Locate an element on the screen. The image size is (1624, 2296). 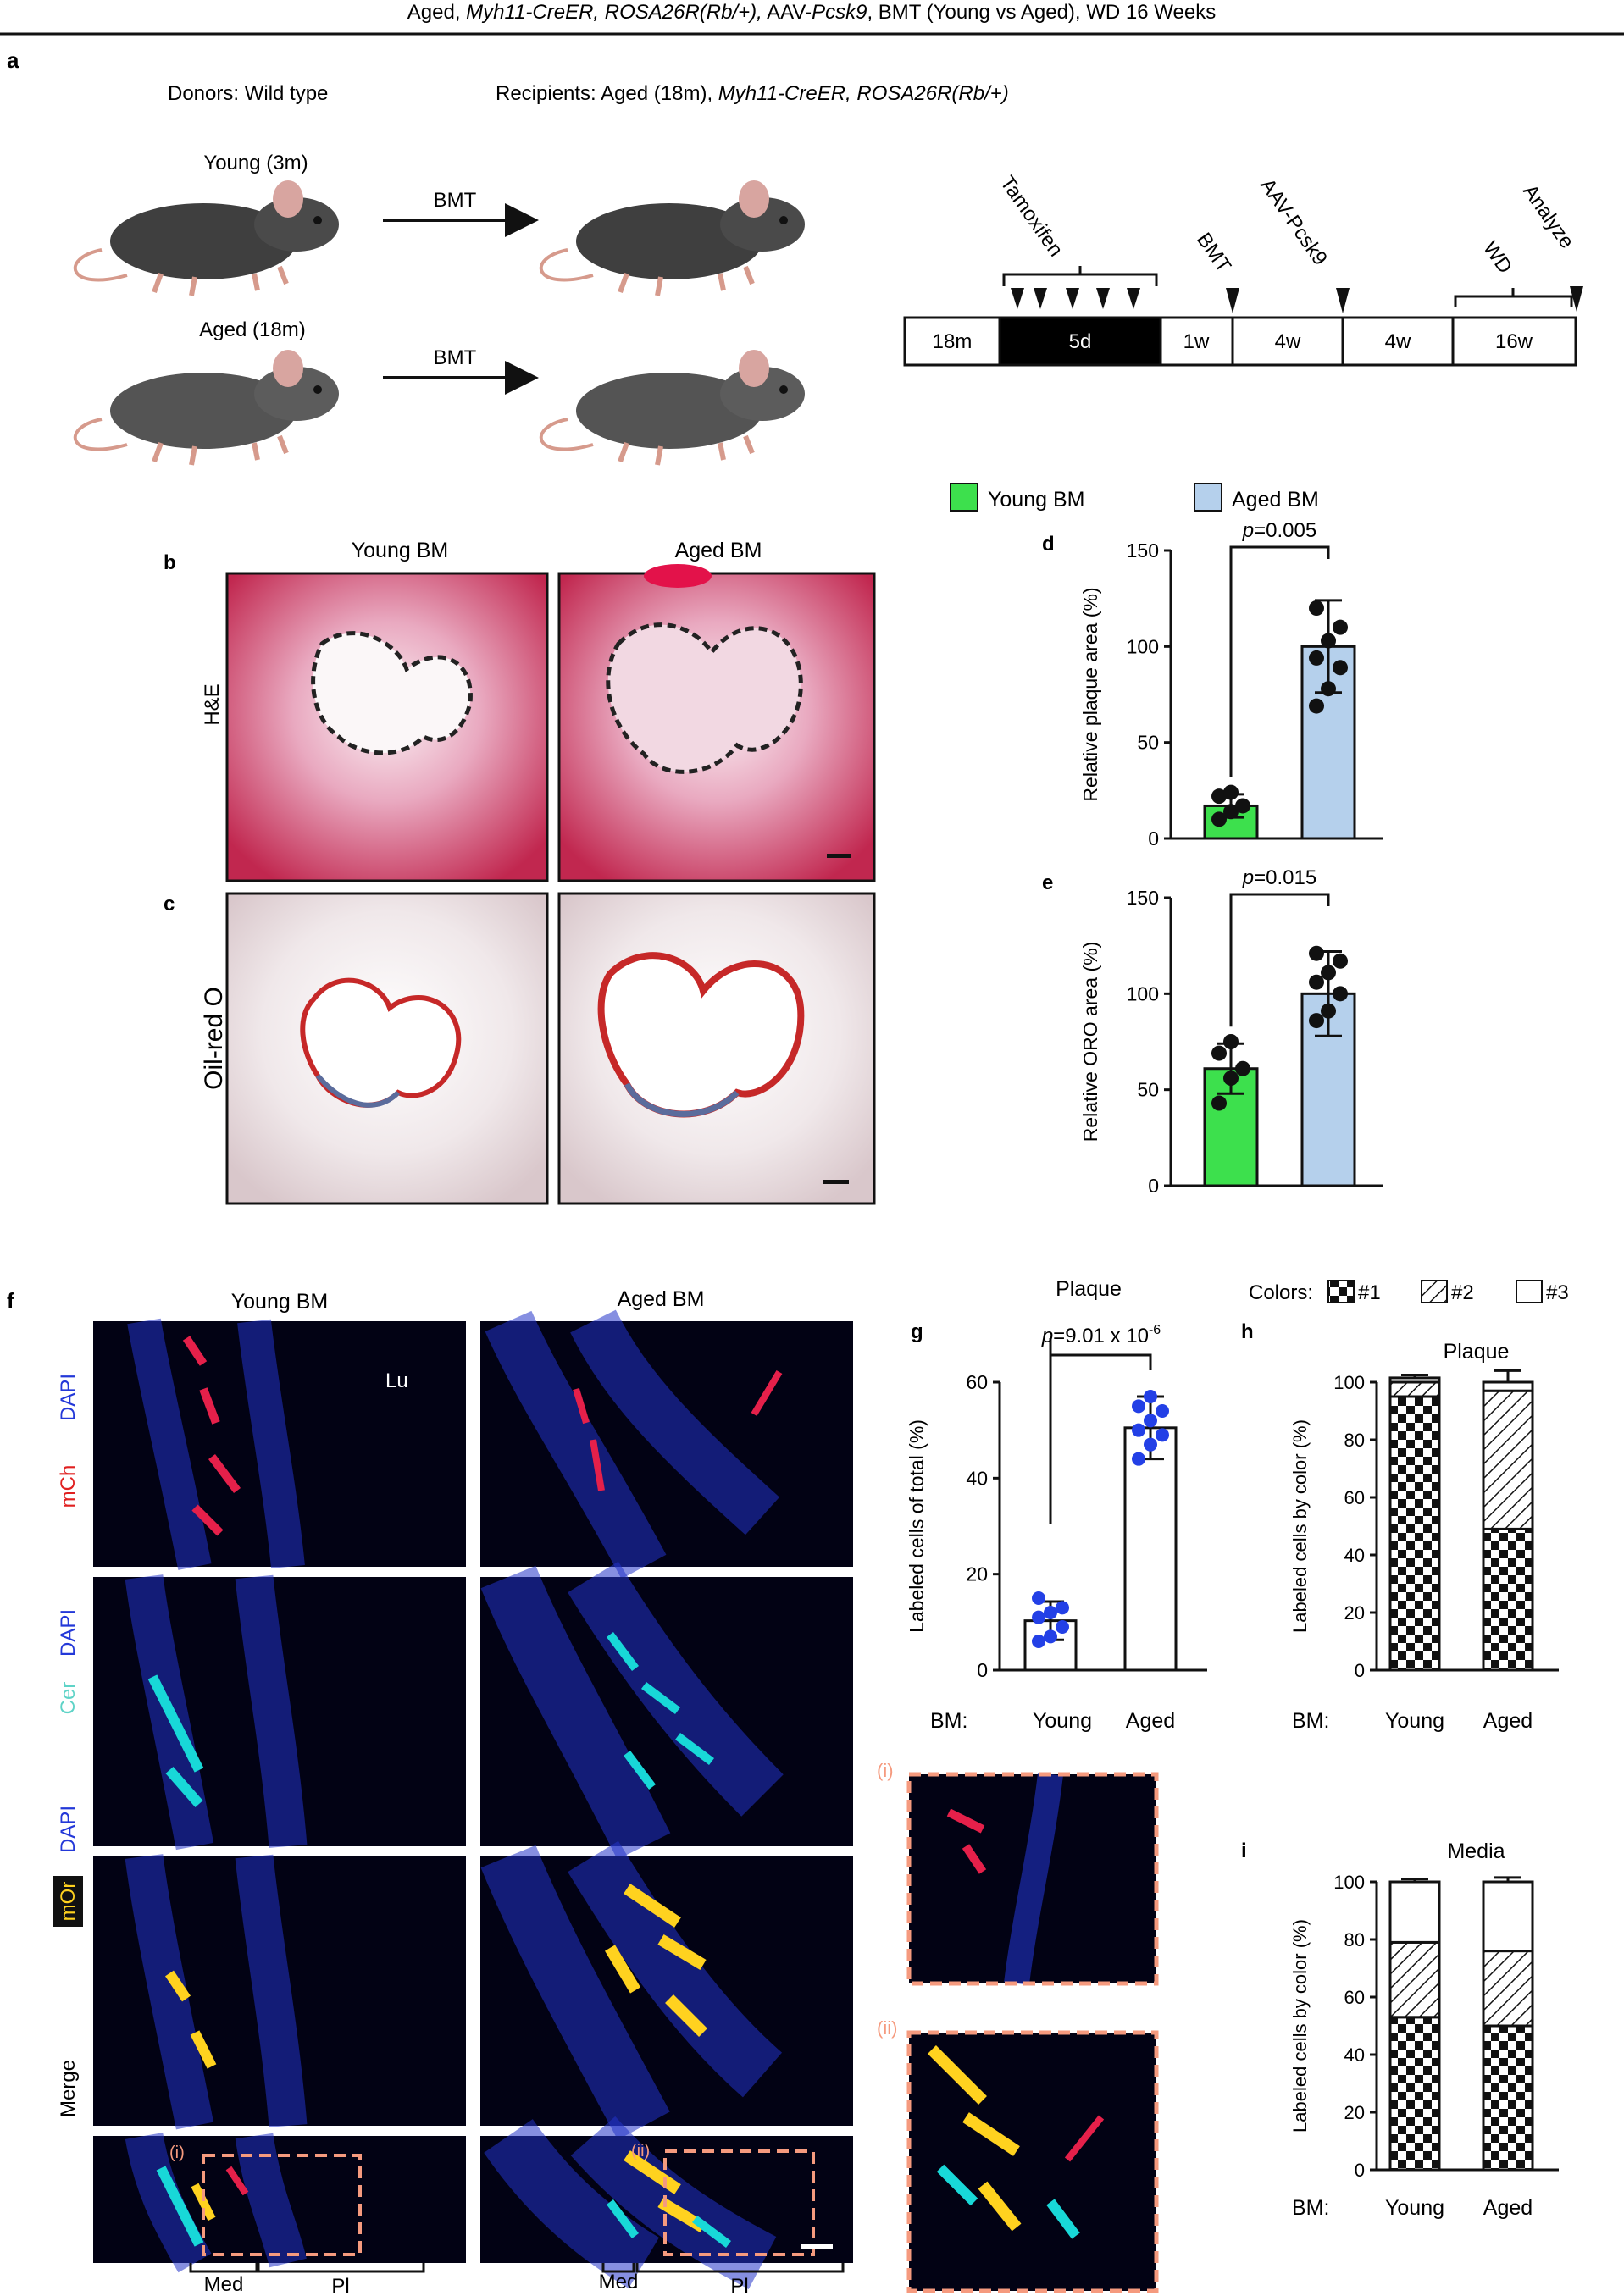
panel-letter-d: d is located at coordinates (1049, 544).